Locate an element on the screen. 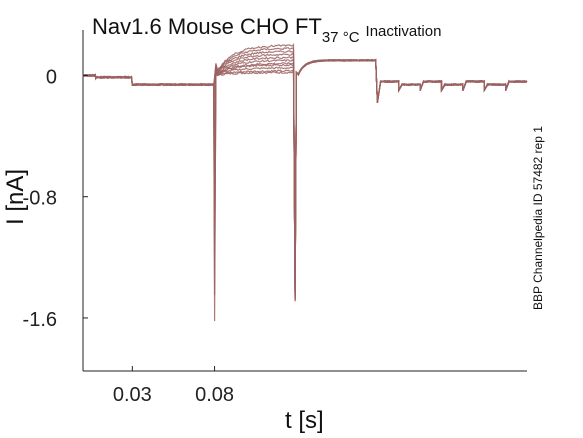  chart-title-subscript: 37 °C is located at coordinates (340, 37).